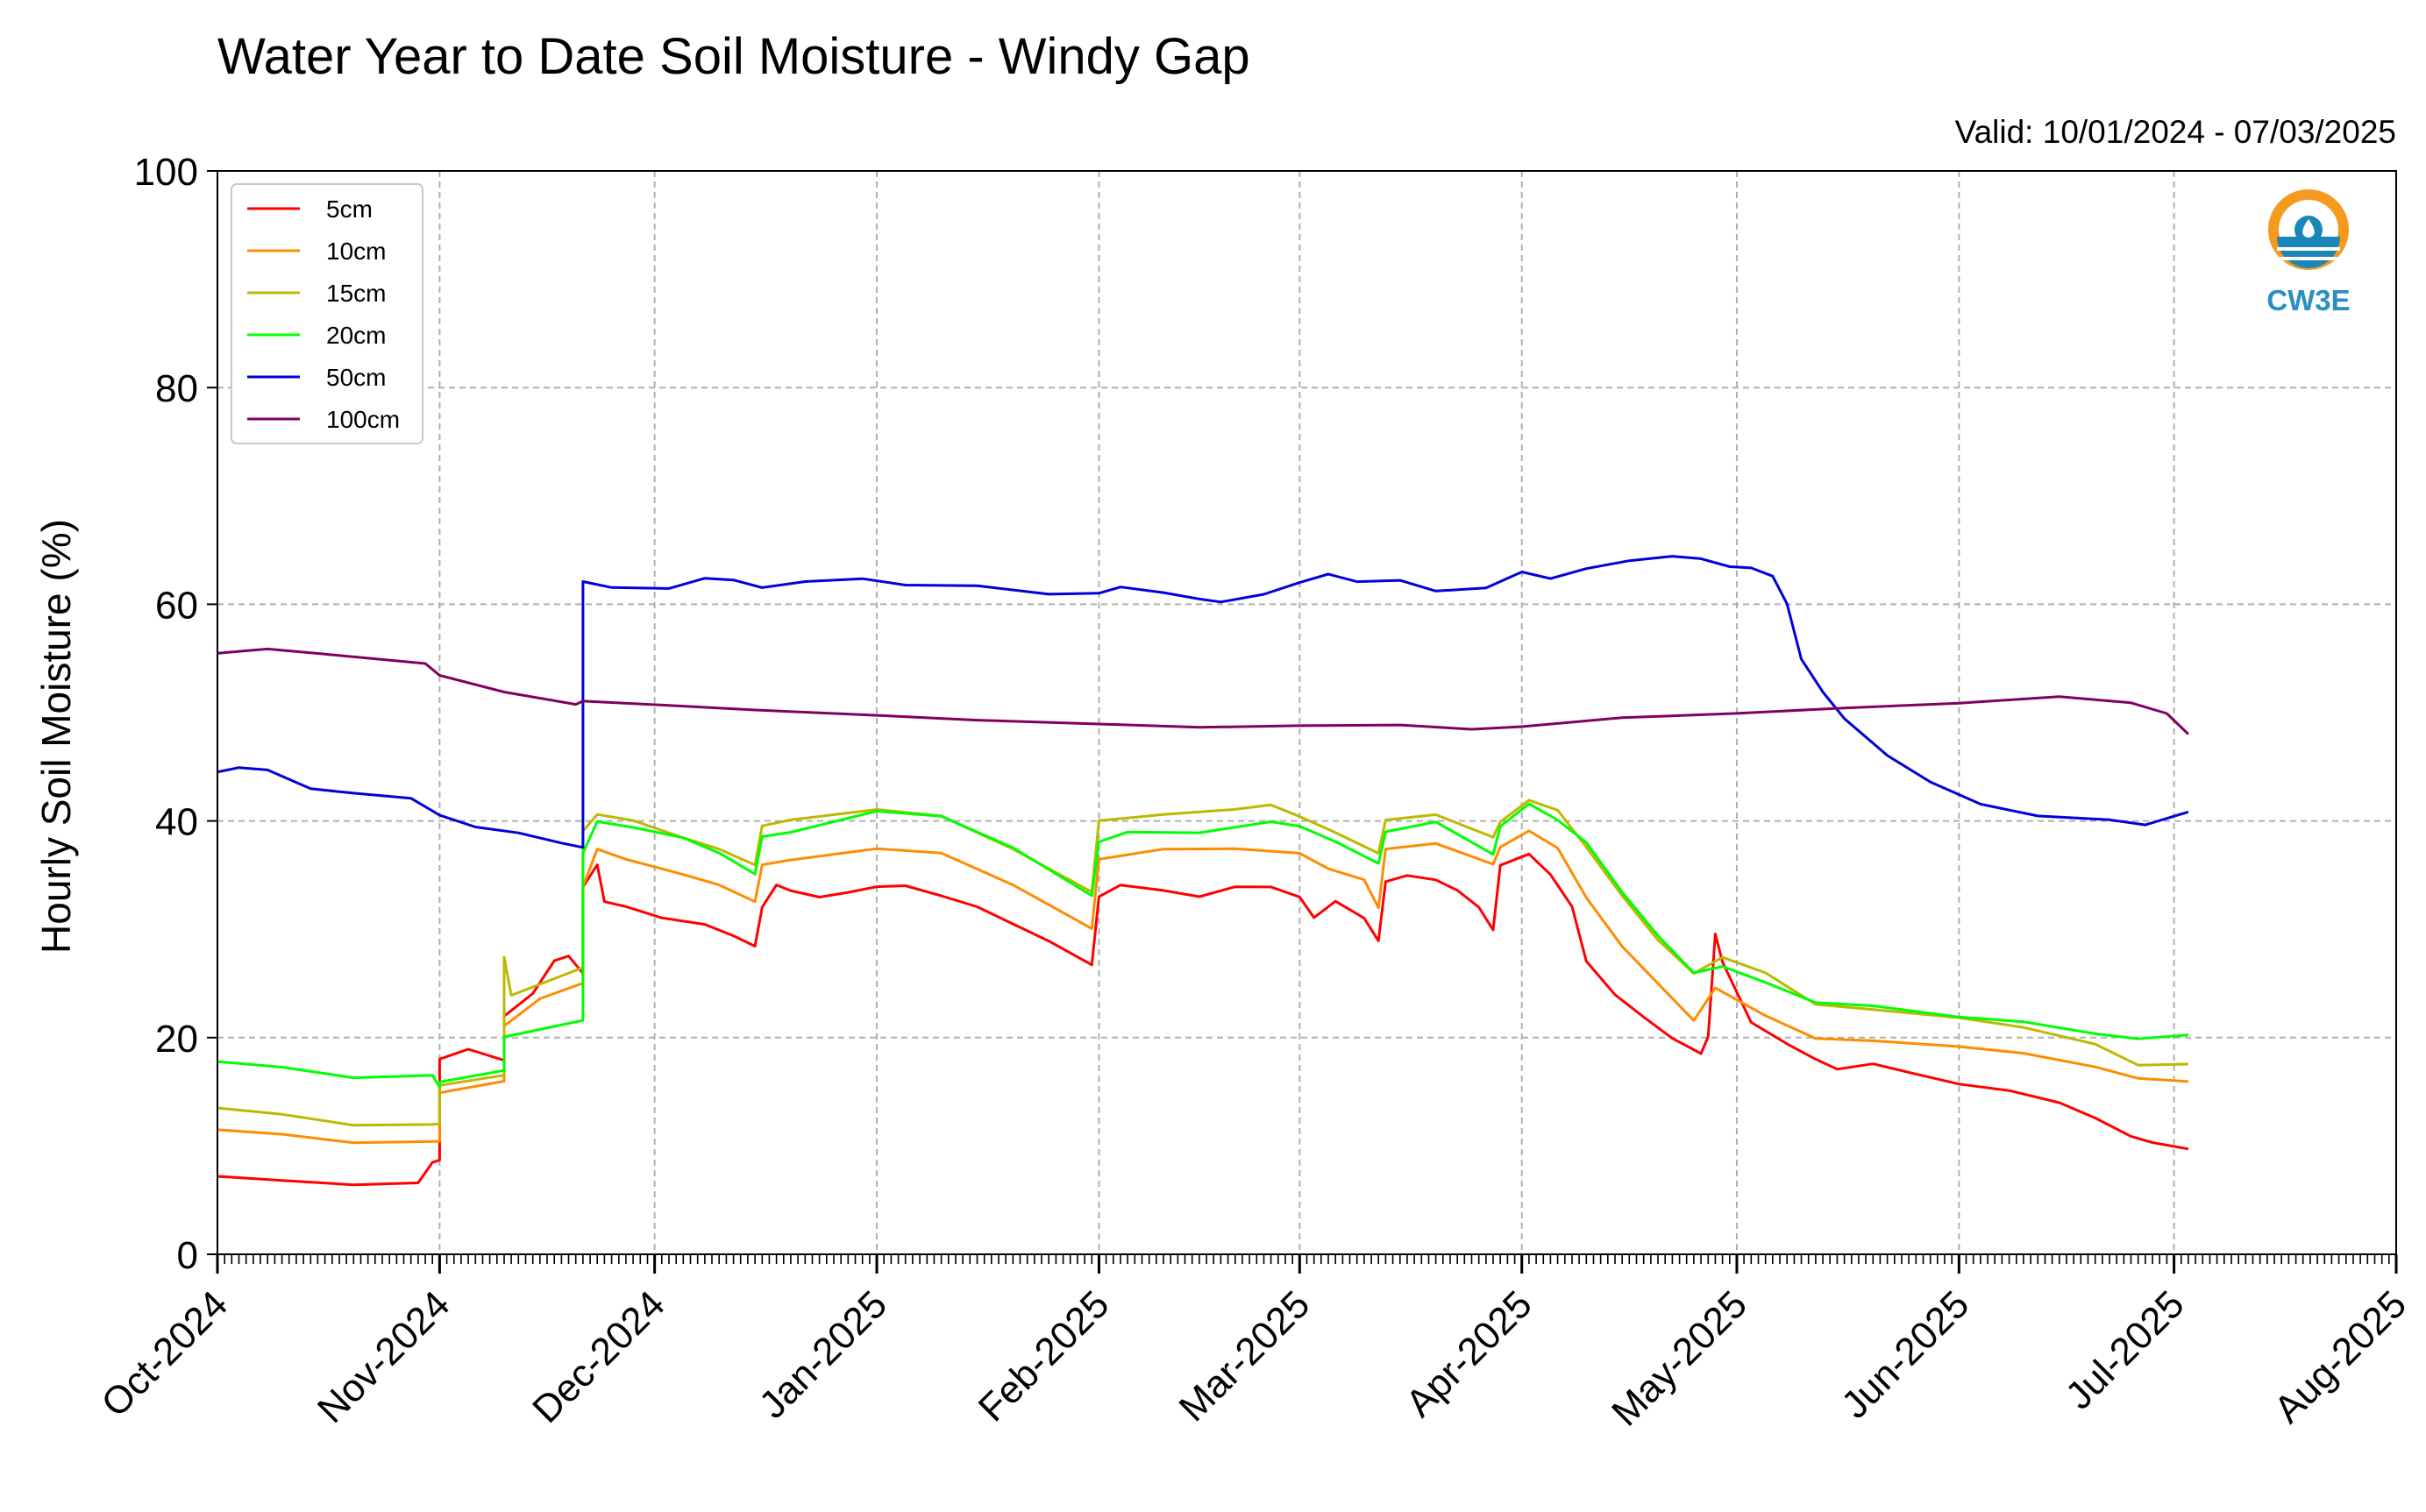  Describe the element at coordinates (187, 1255) in the screenshot. I see `y-tick-label: 0` at that location.